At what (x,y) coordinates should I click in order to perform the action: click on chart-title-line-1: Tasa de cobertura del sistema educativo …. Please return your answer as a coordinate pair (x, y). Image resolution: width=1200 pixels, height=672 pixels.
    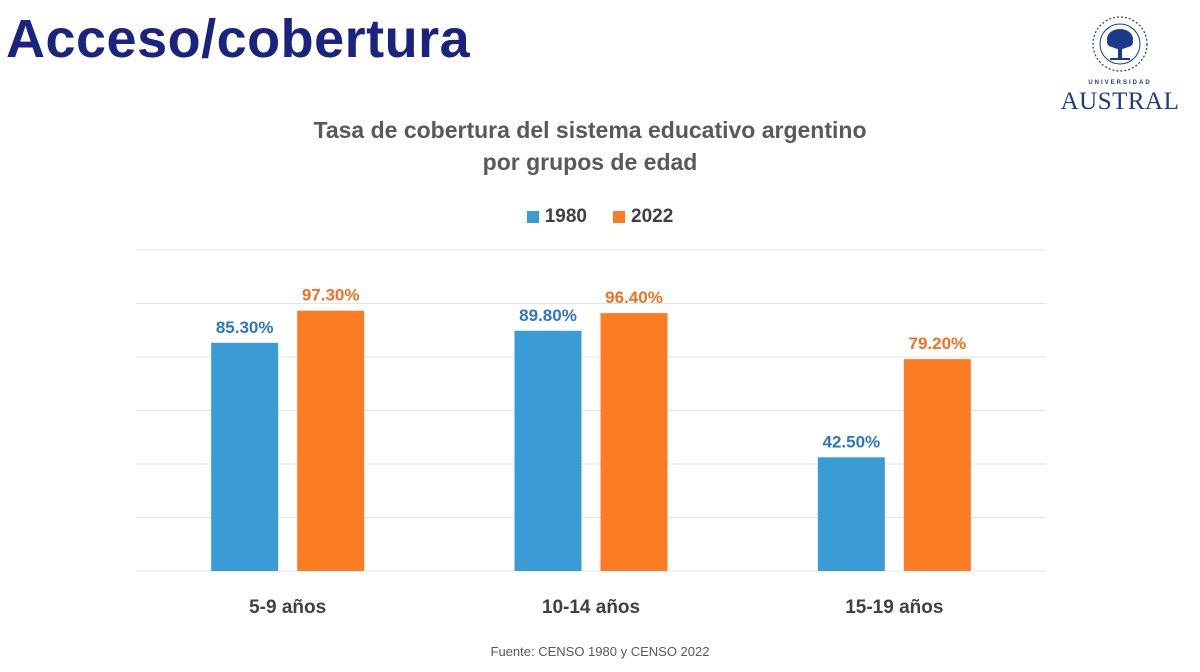
    Looking at the image, I should click on (590, 130).